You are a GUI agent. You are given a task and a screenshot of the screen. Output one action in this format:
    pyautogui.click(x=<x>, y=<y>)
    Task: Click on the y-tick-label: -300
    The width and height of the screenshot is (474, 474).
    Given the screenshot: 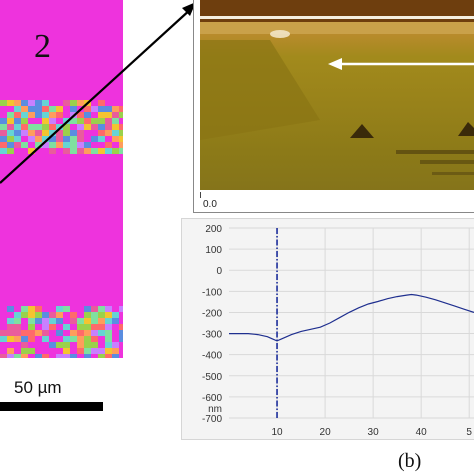 What is the action you would take?
    pyautogui.click(x=212, y=335)
    